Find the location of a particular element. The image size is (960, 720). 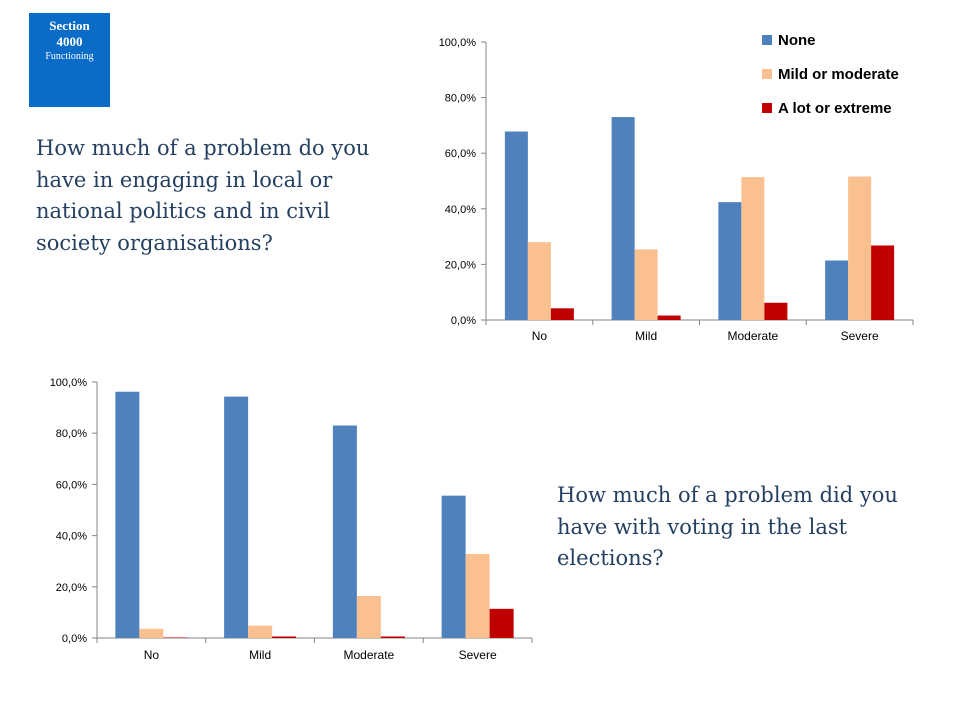

section-title-line1: Section is located at coordinates (69, 25).